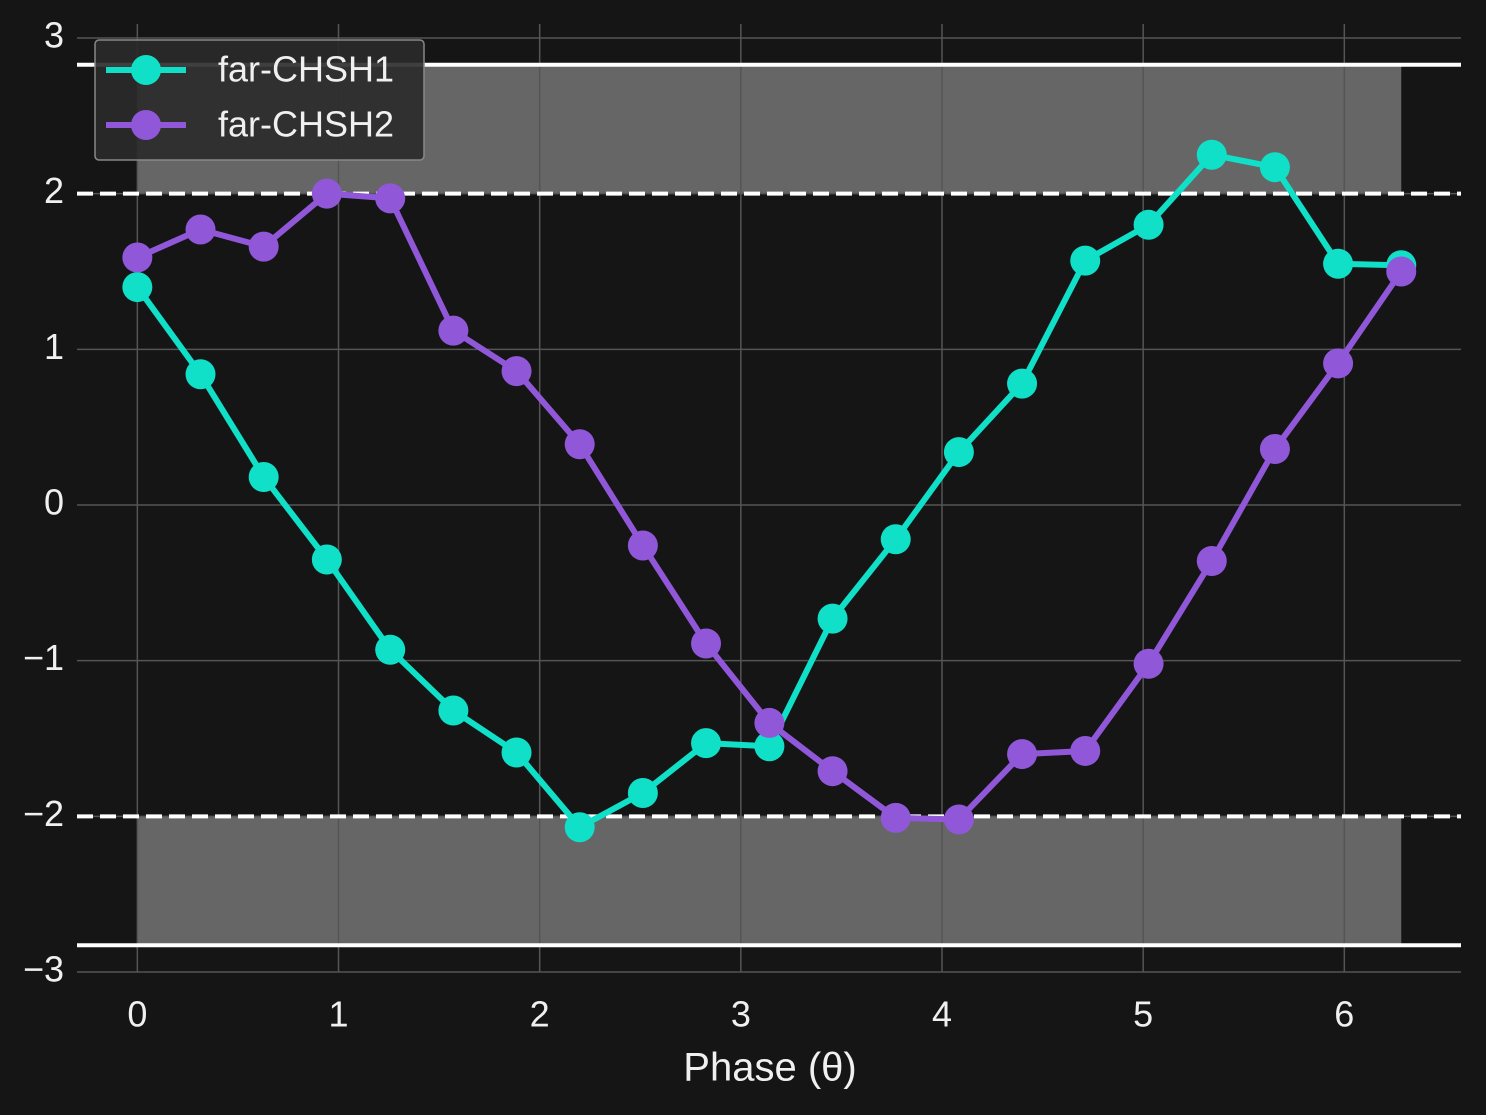 This screenshot has width=1486, height=1115. Describe the element at coordinates (54, 190) in the screenshot. I see `y-tick-label: 2` at that location.